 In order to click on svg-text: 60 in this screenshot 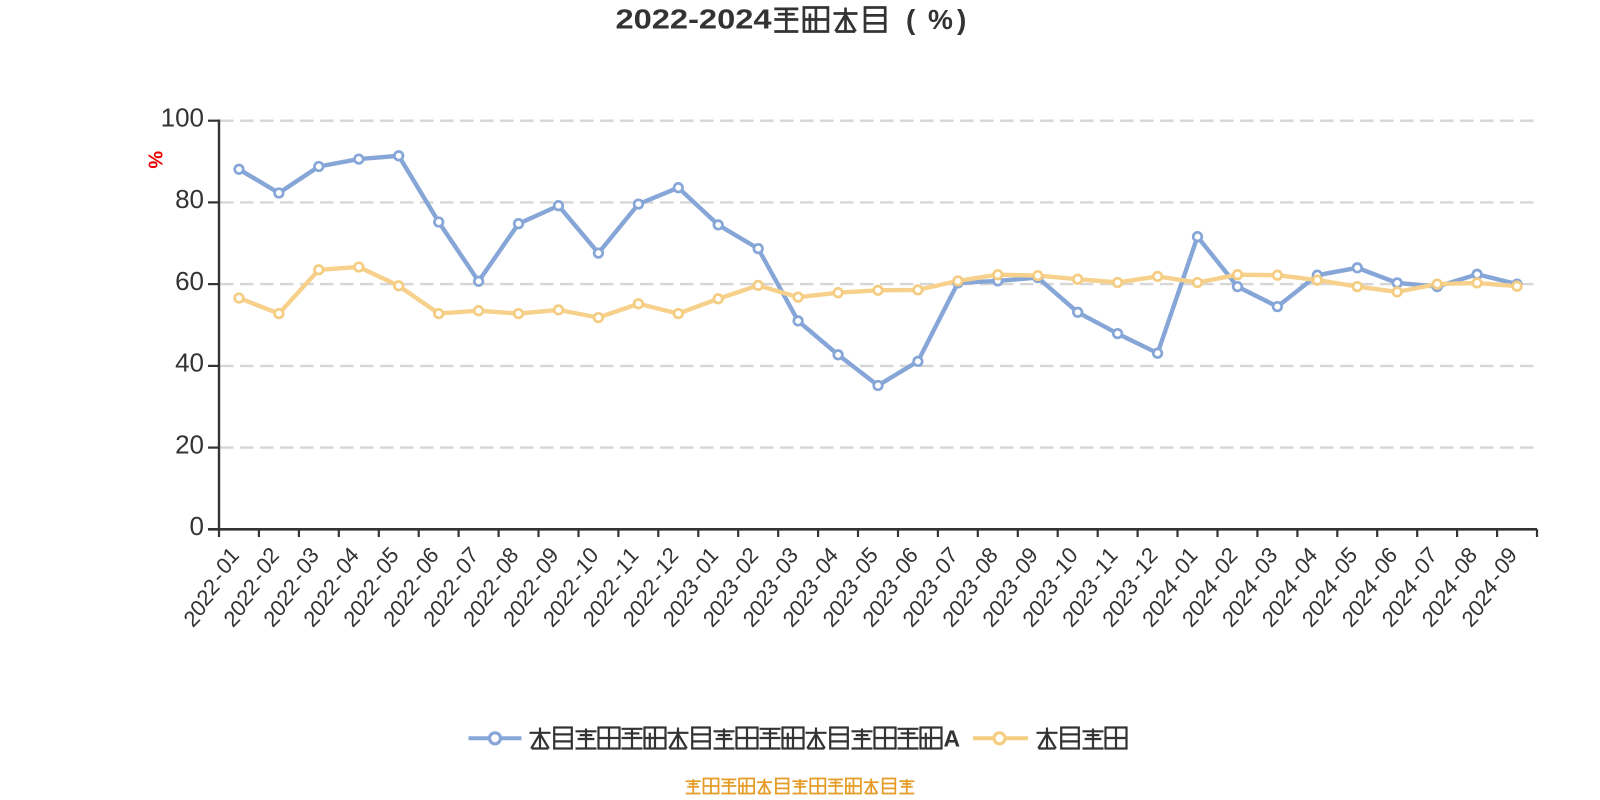, I will do `click(189, 281)`.